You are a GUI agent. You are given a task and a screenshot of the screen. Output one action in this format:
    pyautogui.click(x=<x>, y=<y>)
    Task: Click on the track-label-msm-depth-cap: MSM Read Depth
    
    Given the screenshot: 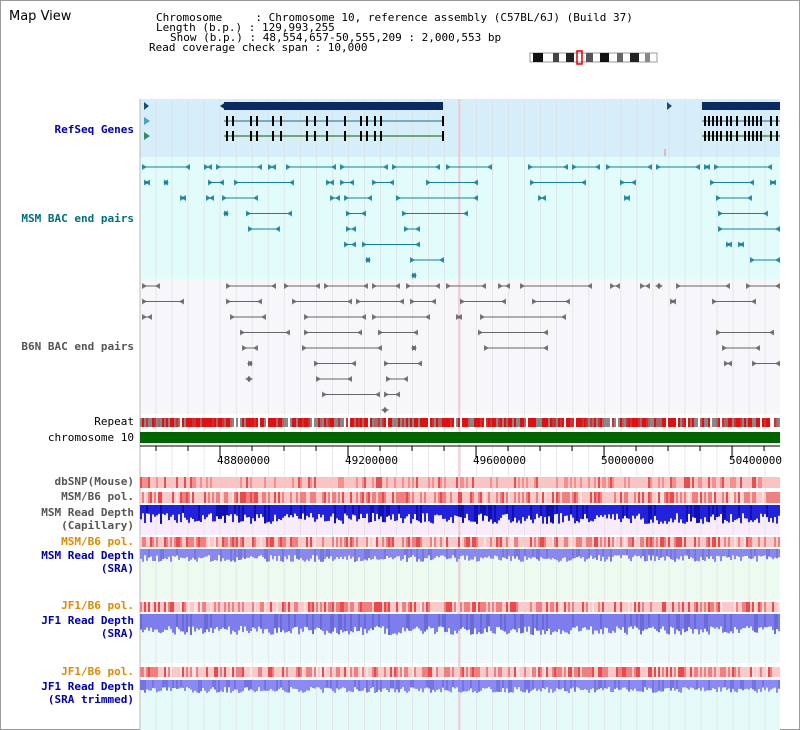 What is the action you would take?
    pyautogui.click(x=87, y=512)
    